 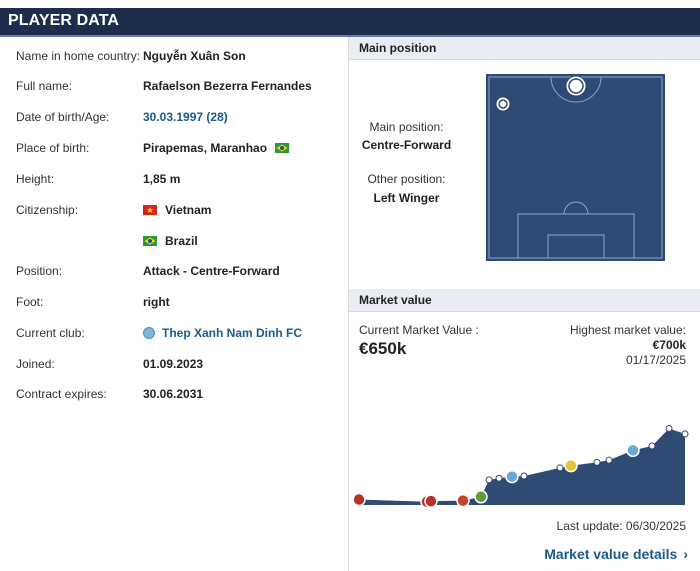 I want to click on details-label: Market value details, so click(x=611, y=554).